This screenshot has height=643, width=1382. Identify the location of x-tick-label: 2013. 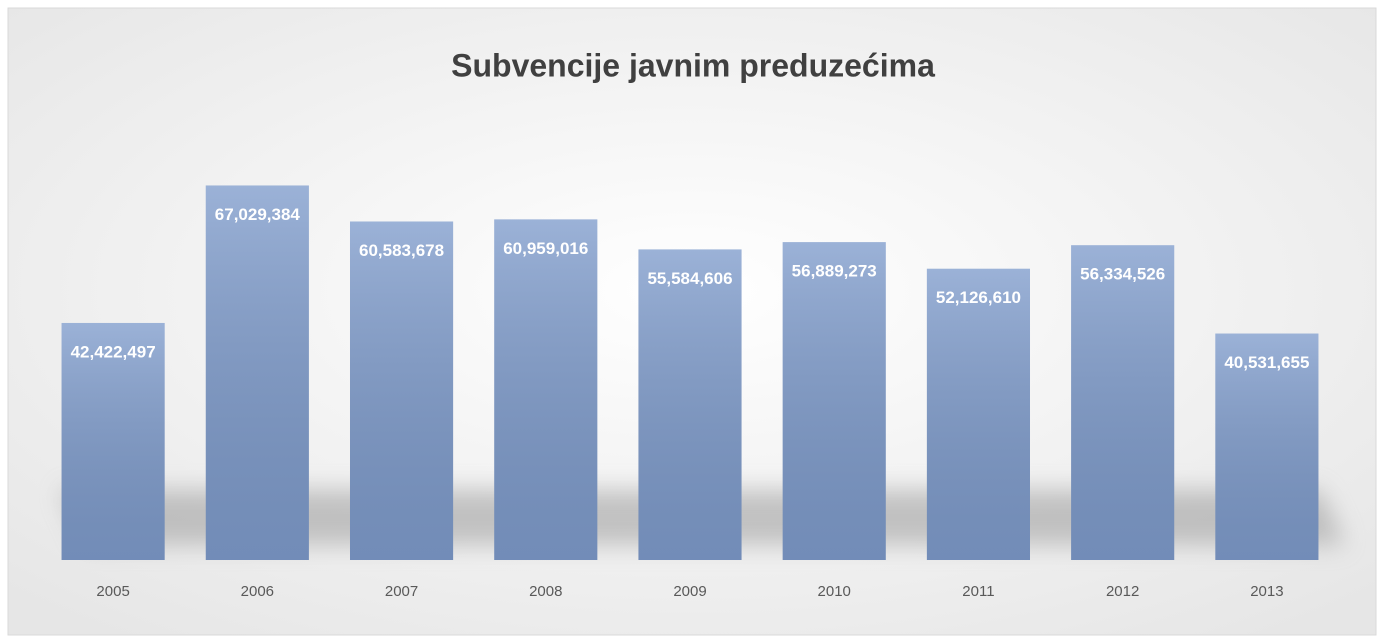
(1266, 591).